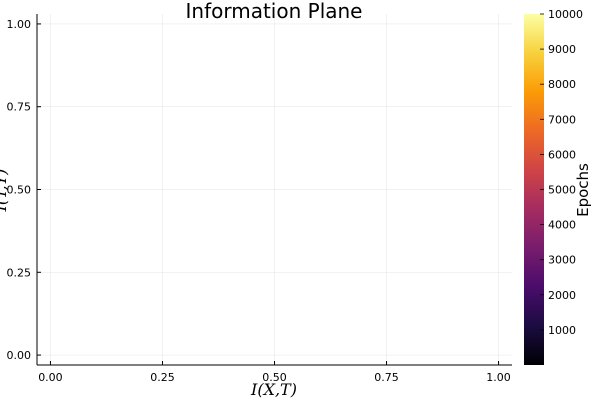 The width and height of the screenshot is (600, 400). Describe the element at coordinates (583, 190) in the screenshot. I see `colorbar-label: Epochs` at that location.